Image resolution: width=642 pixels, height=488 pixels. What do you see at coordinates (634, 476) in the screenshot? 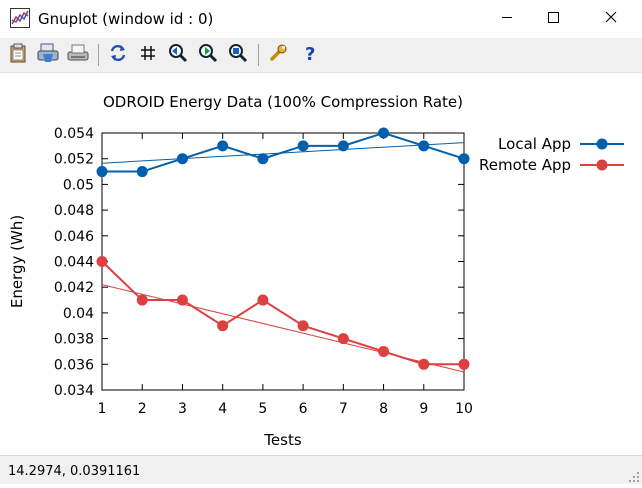
I see `resize-grip-icon` at bounding box center [634, 476].